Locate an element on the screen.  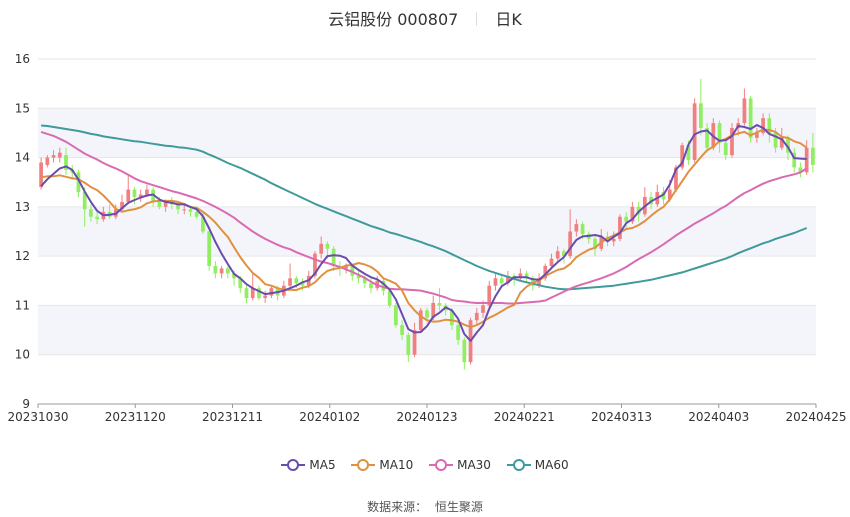
y-tick-label: 10 is located at coordinates (22, 355).